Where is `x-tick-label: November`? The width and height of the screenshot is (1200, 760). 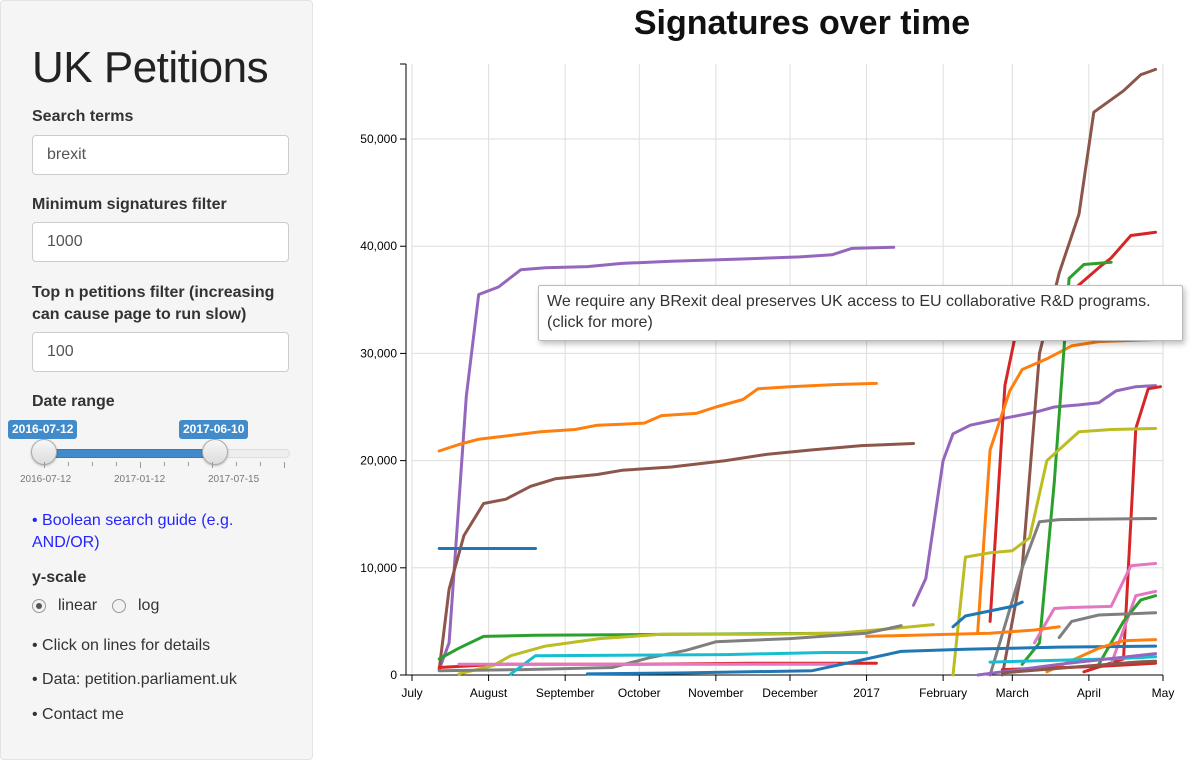
x-tick-label: November is located at coordinates (715, 693).